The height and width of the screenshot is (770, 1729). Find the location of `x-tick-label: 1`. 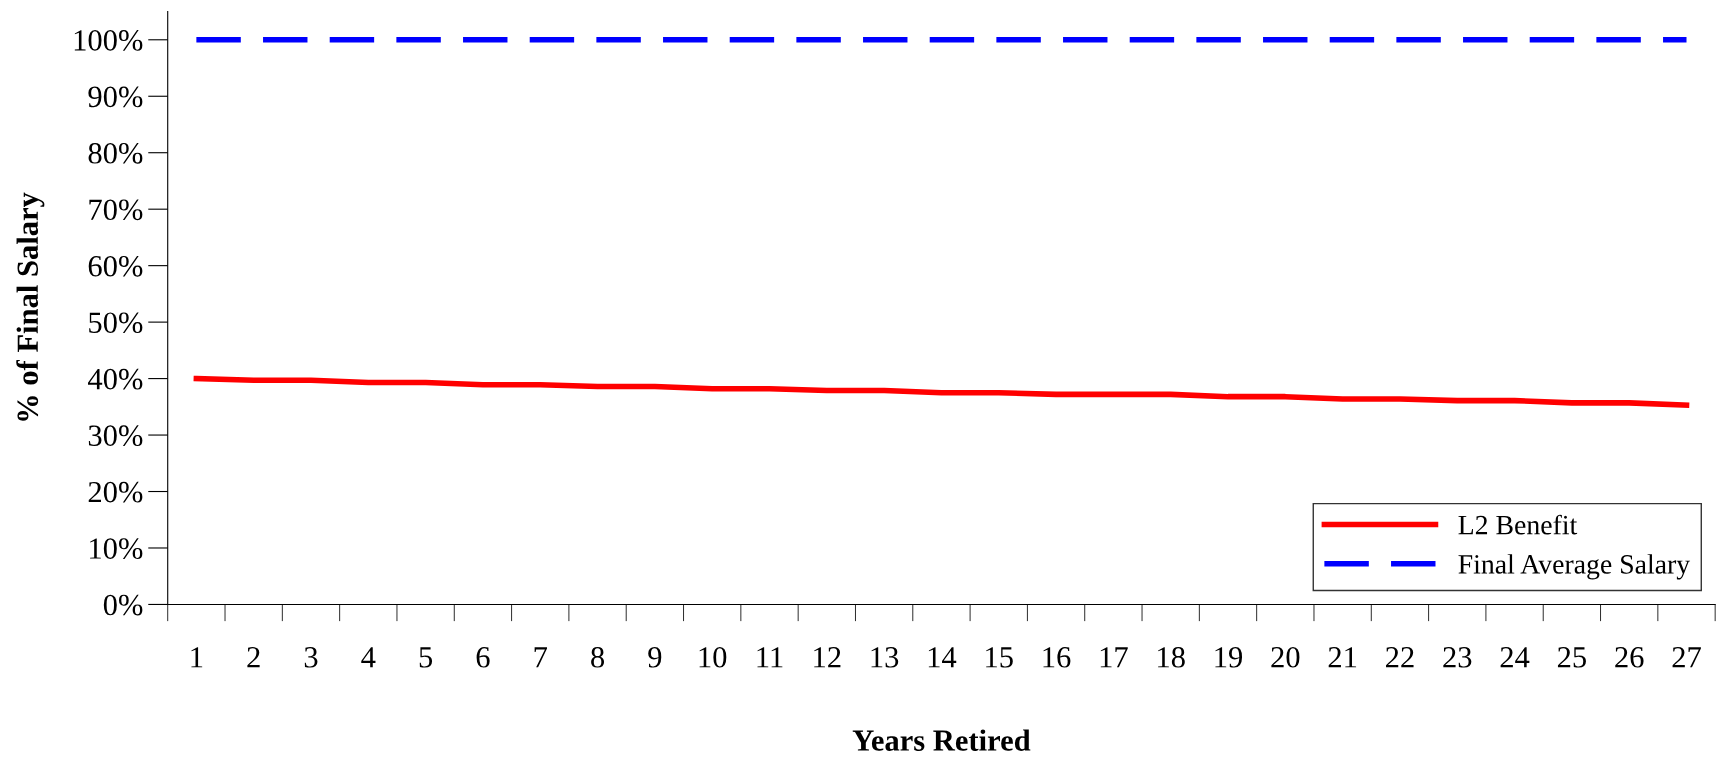

x-tick-label: 1 is located at coordinates (197, 657).